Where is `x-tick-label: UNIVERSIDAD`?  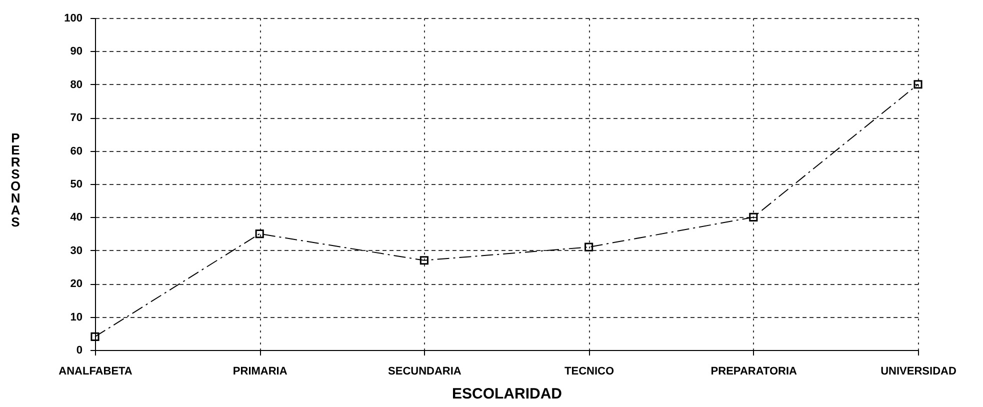 x-tick-label: UNIVERSIDAD is located at coordinates (918, 372).